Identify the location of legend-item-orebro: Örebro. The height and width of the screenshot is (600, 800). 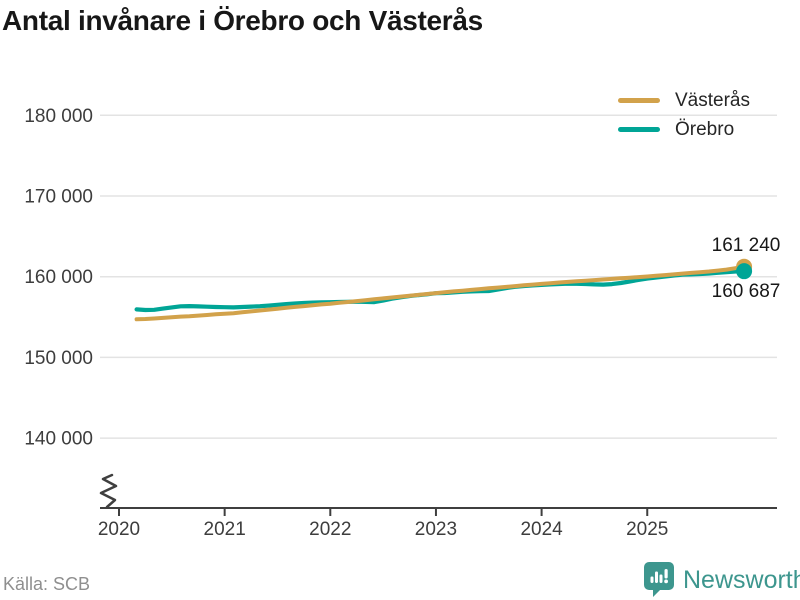
(684, 129).